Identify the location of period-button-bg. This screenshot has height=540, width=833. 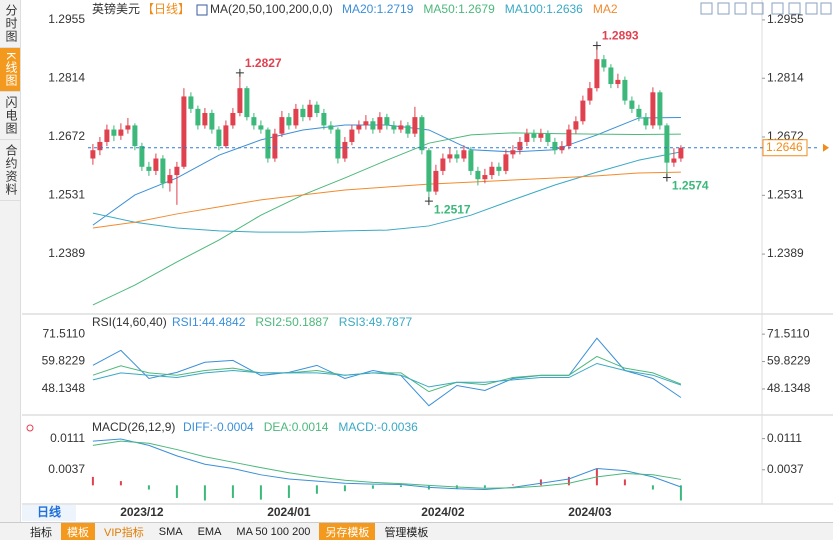
(49, 513).